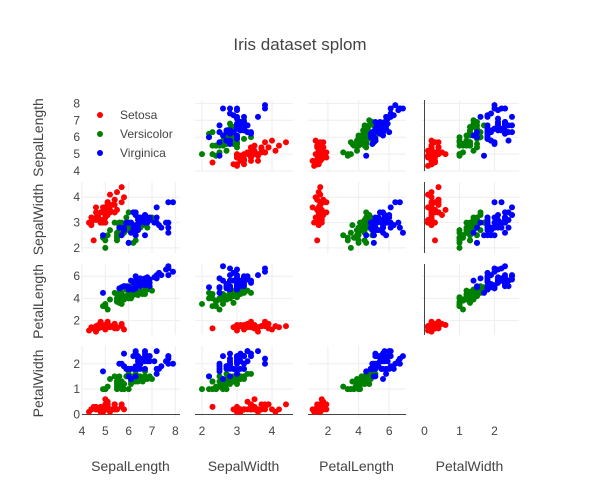  Describe the element at coordinates (389, 431) in the screenshot. I see `x-tick-label: 6` at that location.